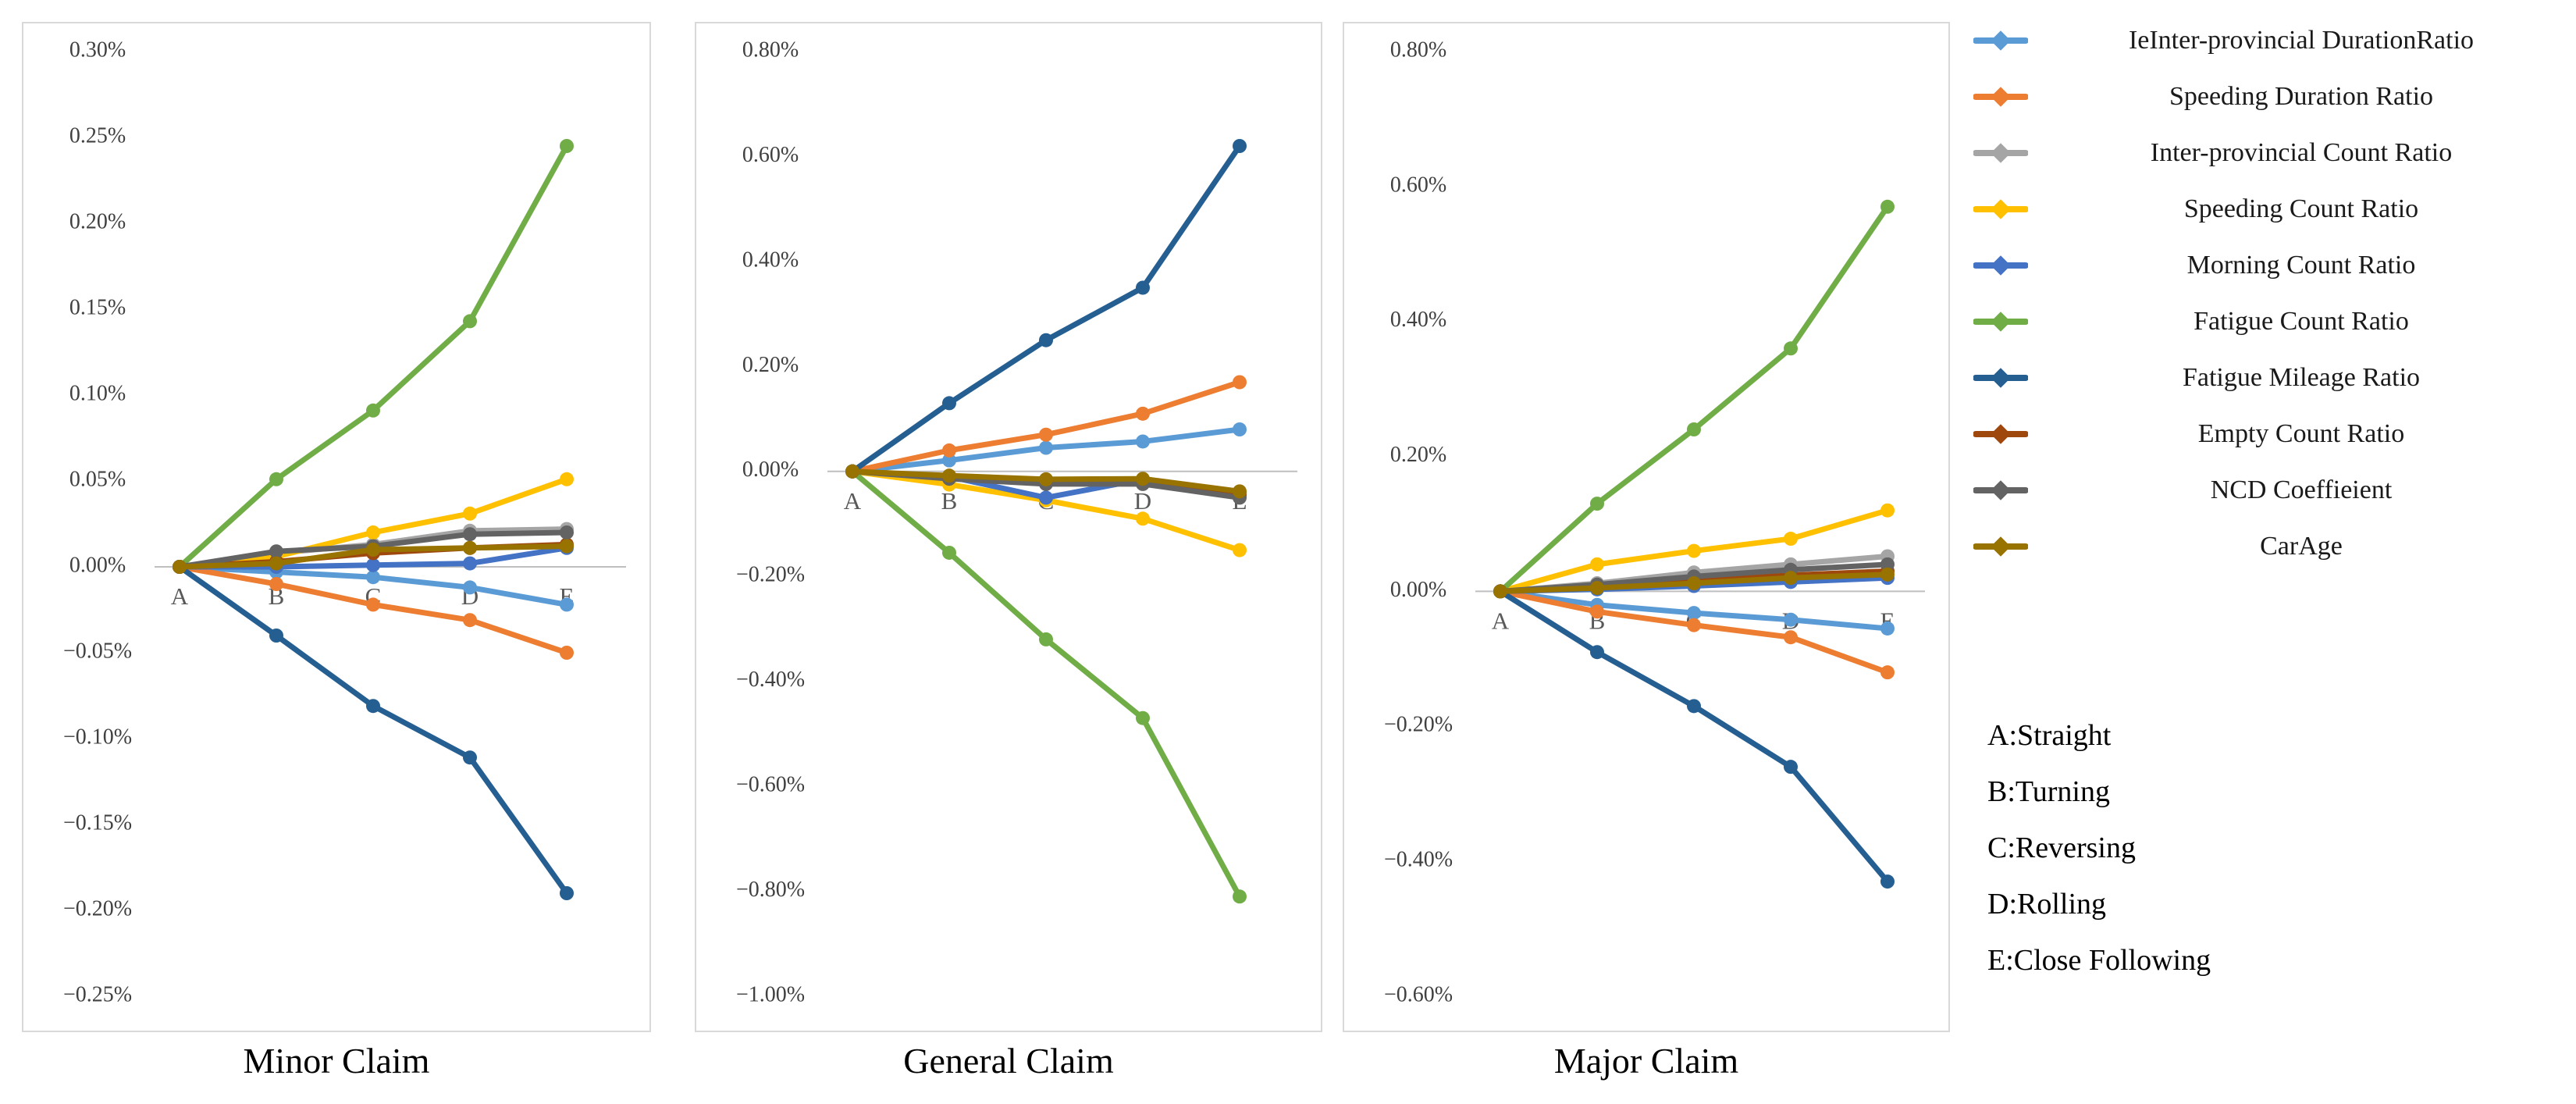 The height and width of the screenshot is (1104, 2576). What do you see at coordinates (2301, 40) in the screenshot?
I see `legend-label: IeInter-provincial DurationRatio` at bounding box center [2301, 40].